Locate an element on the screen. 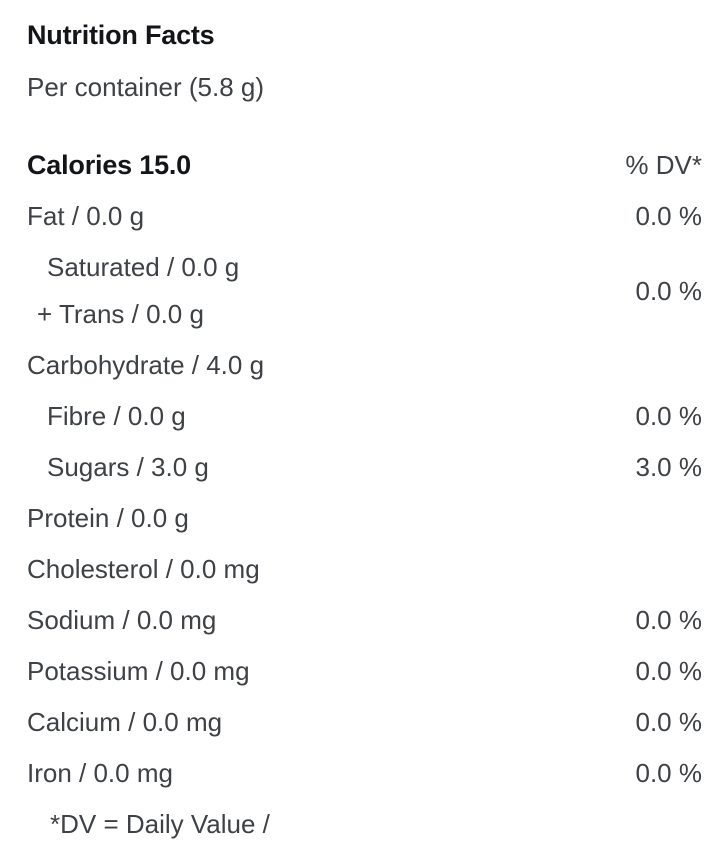 Image resolution: width=720 pixels, height=855 pixels. nutrient-row: Sugars / 3.0 g 3.0 % is located at coordinates (364, 467).